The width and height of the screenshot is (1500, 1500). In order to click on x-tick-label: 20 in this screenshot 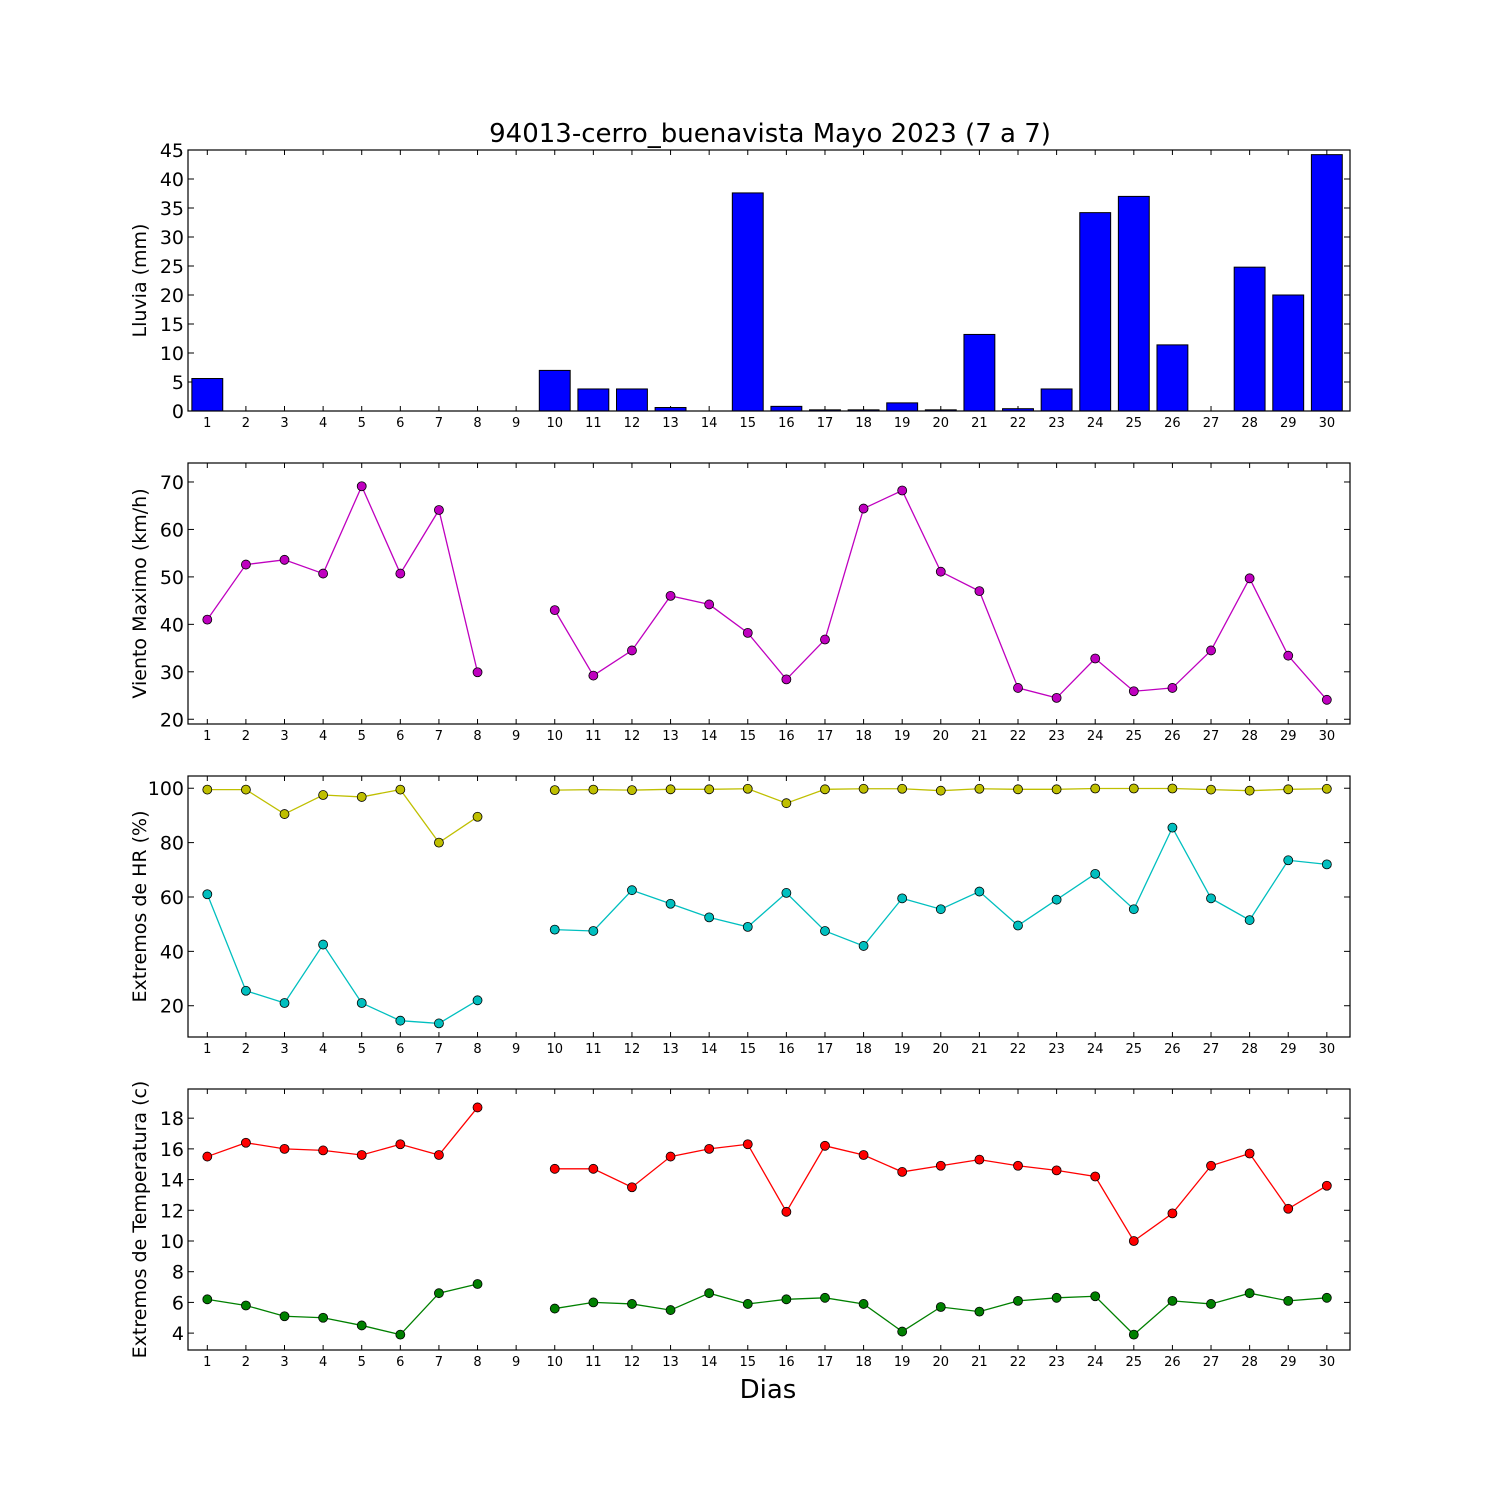, I will do `click(941, 1049)`.